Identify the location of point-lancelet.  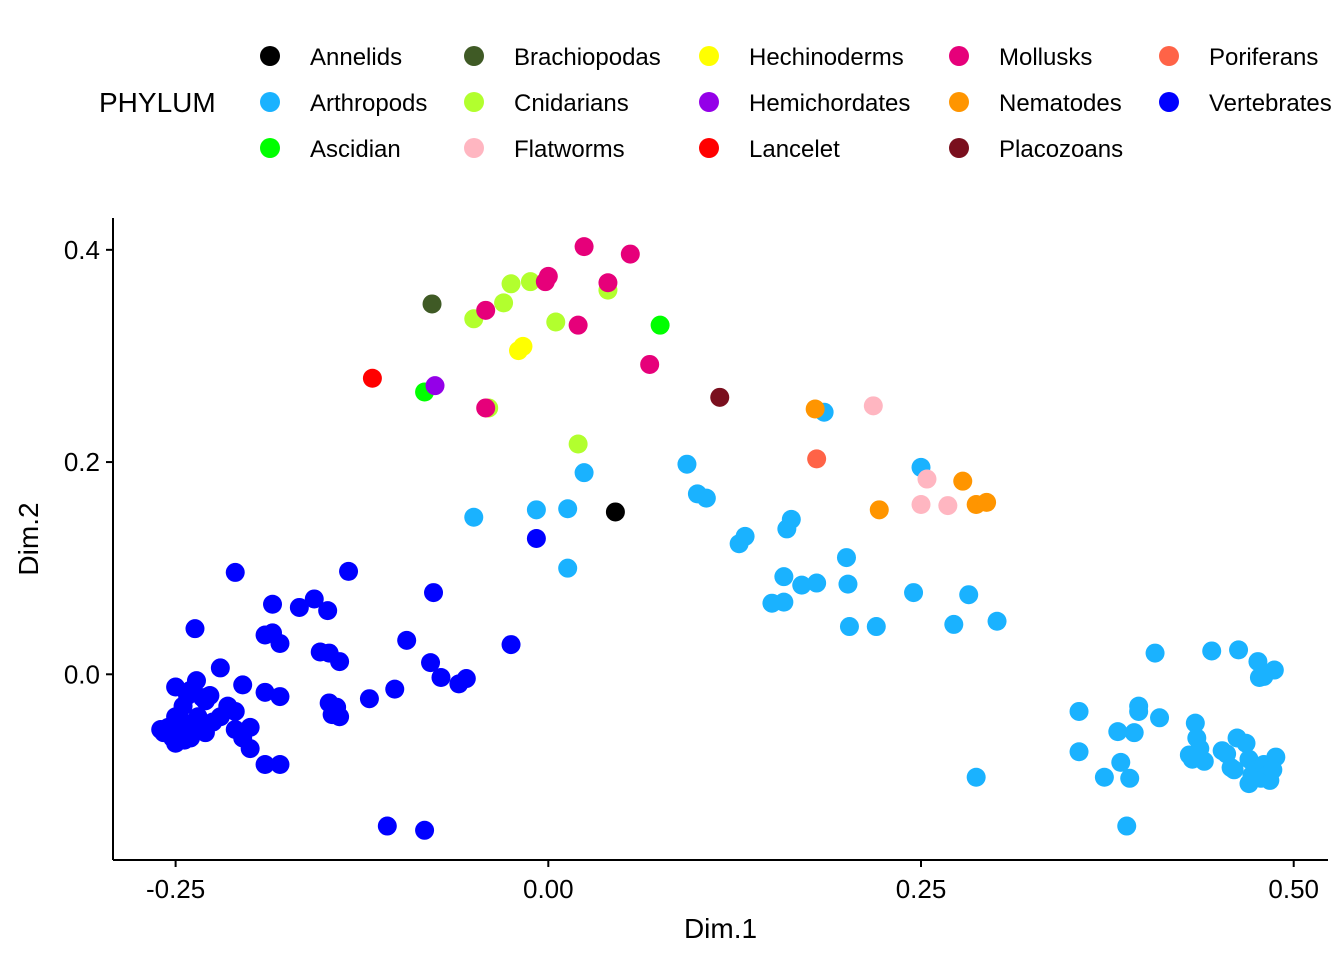
(372, 378).